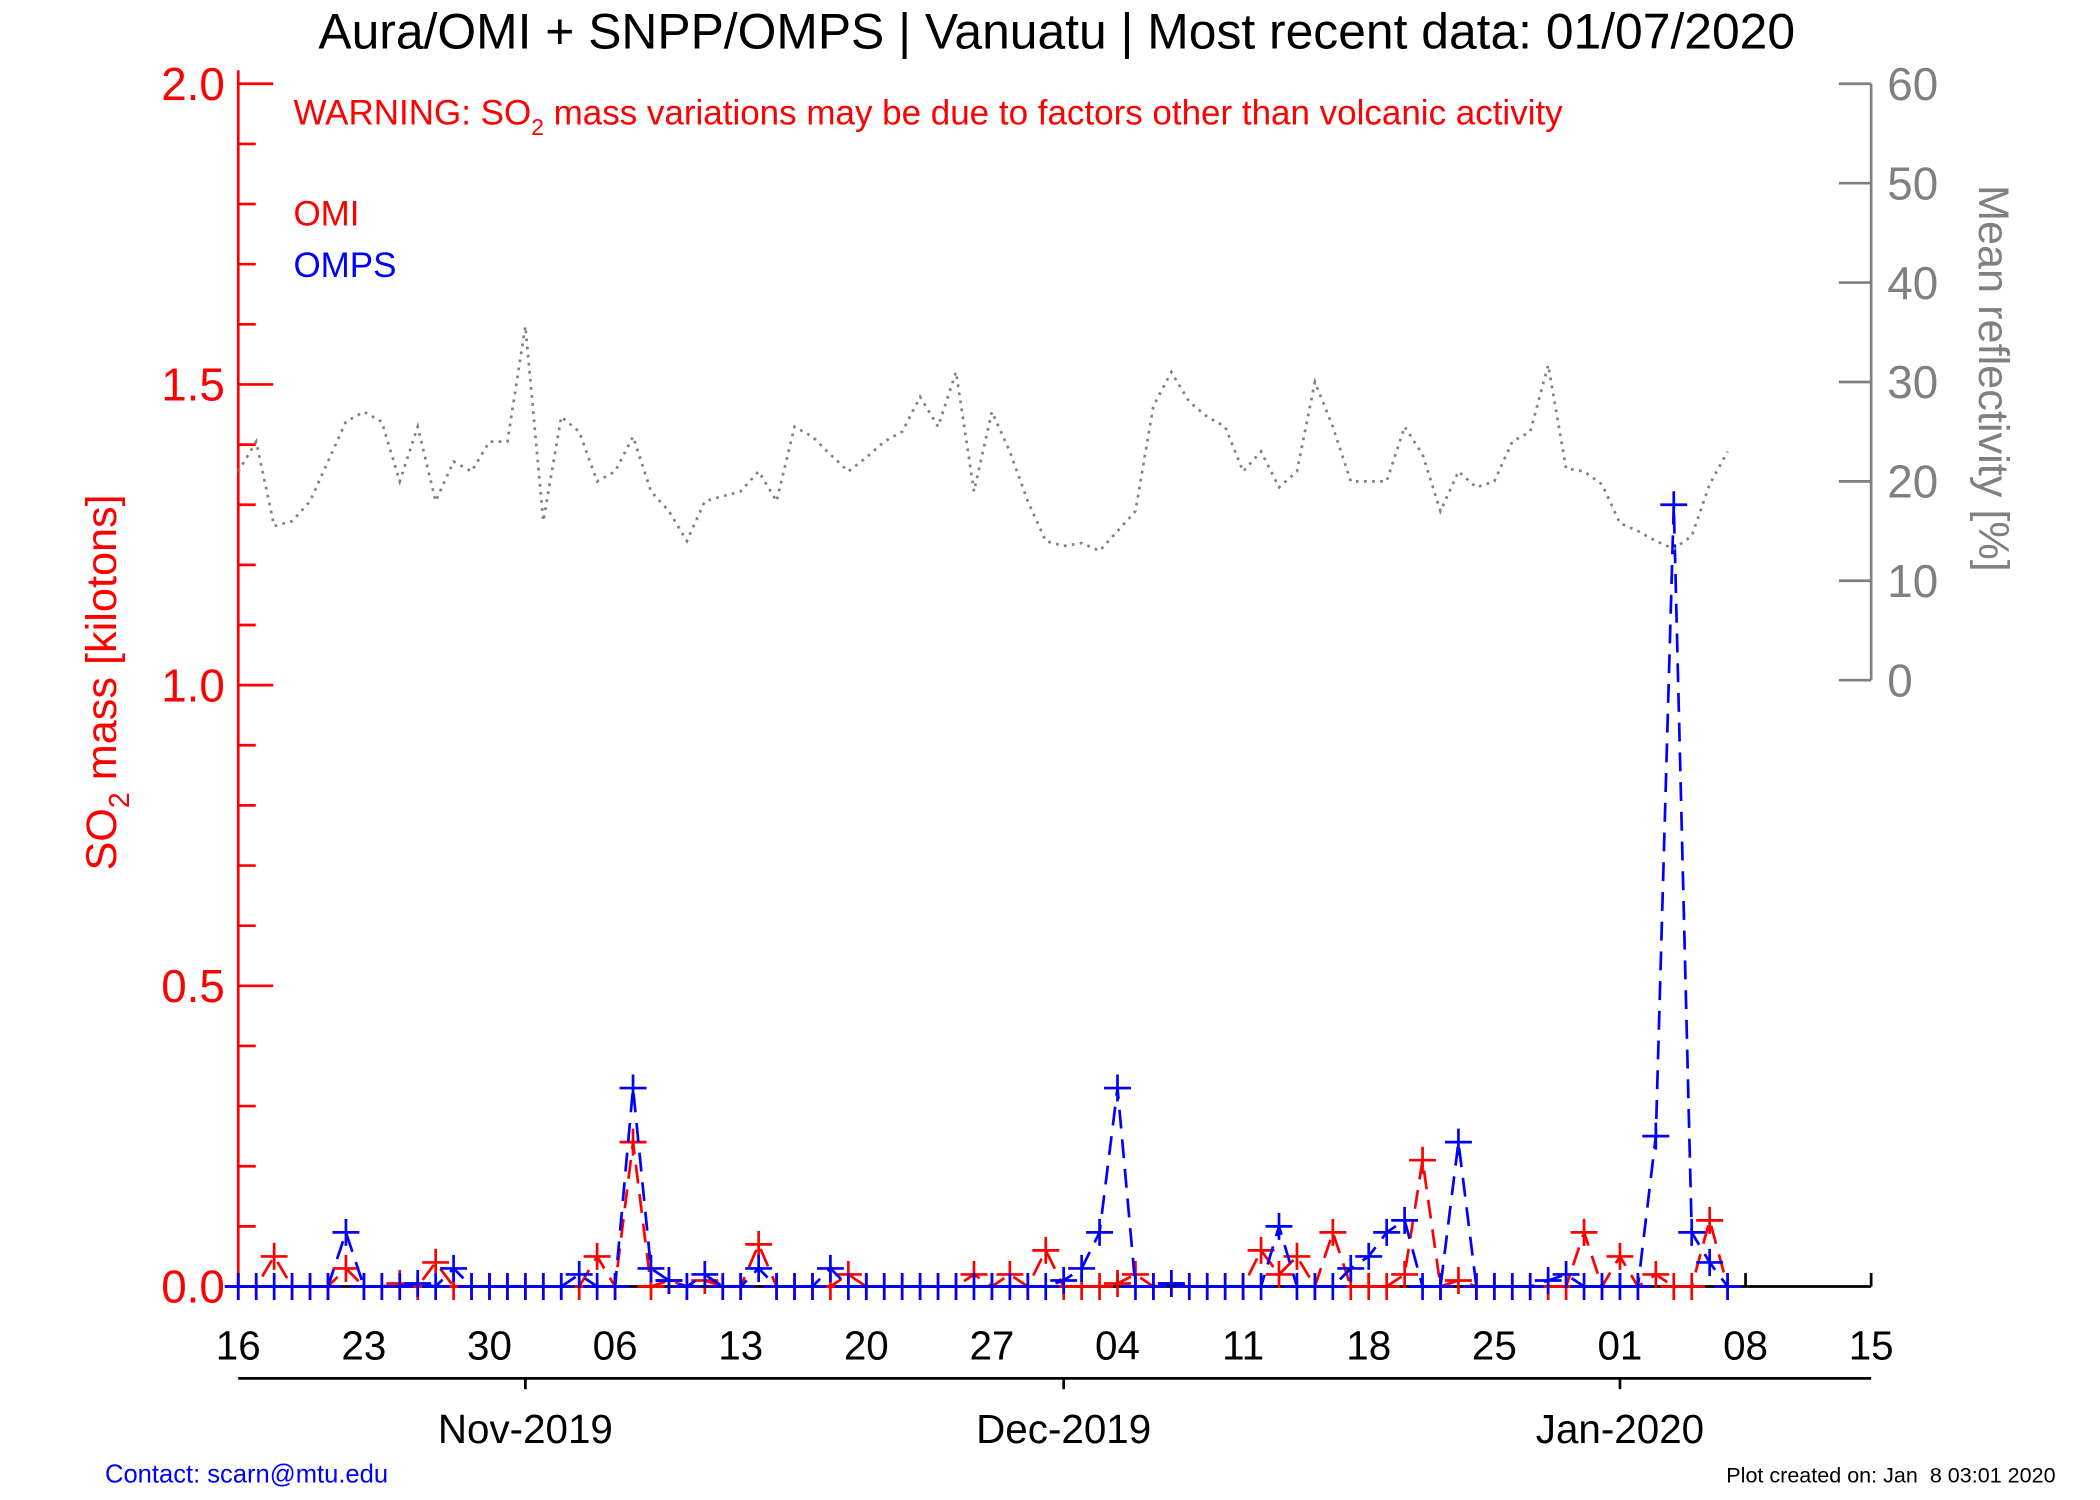 Image resolution: width=2100 pixels, height=1500 pixels. I want to click on warning-text: WARNING: SO, so click(412, 112).